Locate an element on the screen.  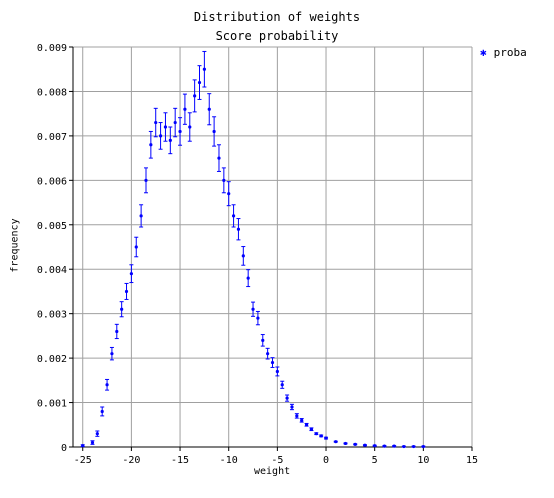
x-tick-label: -5 is located at coordinates (277, 460).